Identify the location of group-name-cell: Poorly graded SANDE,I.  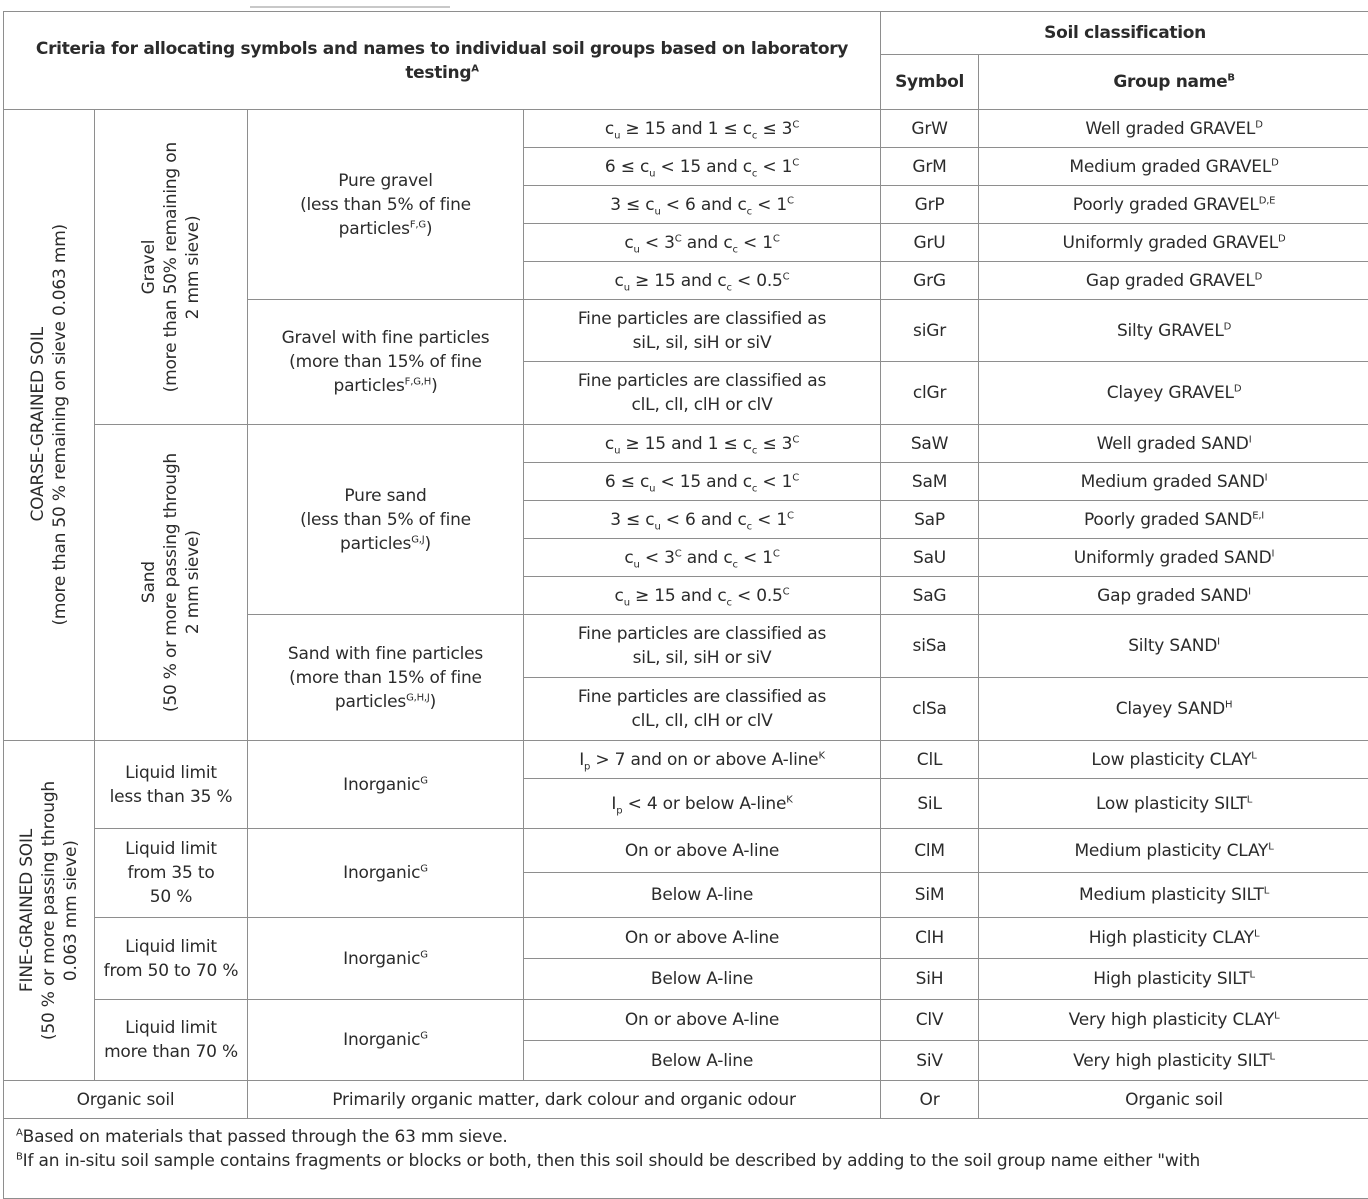
(1173, 520).